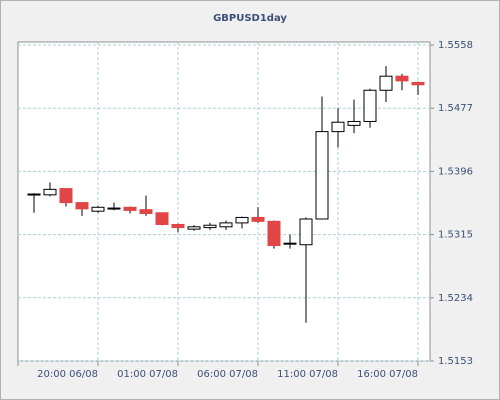  Describe the element at coordinates (227, 374) in the screenshot. I see `x-tick-label: 06:00 07/08` at that location.